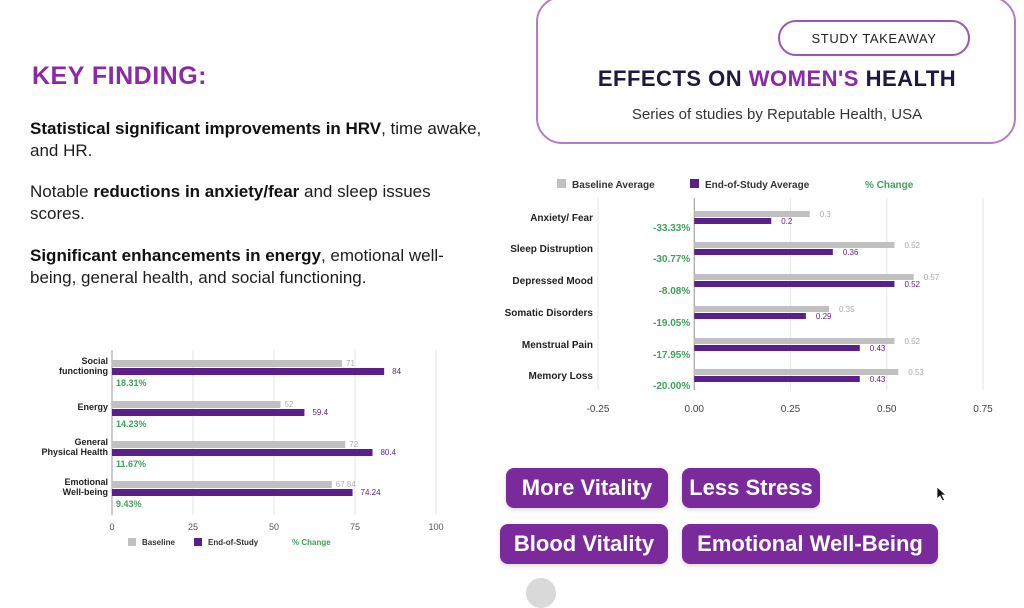  Describe the element at coordinates (803, 78) in the screenshot. I see `card-title-highlight: WOMEN'S` at that location.